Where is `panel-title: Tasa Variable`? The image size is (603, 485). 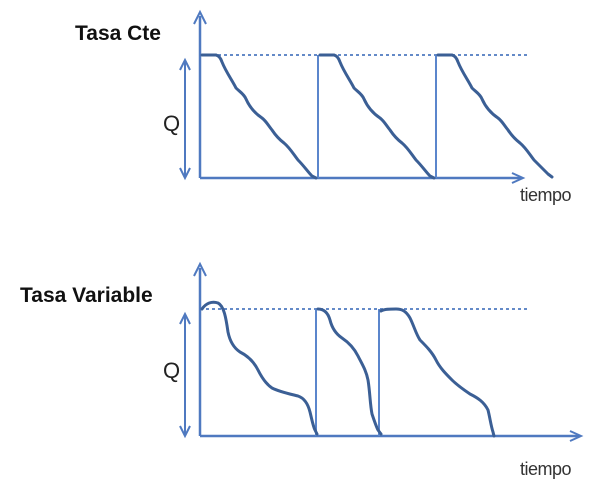 panel-title: Tasa Variable is located at coordinates (86, 295).